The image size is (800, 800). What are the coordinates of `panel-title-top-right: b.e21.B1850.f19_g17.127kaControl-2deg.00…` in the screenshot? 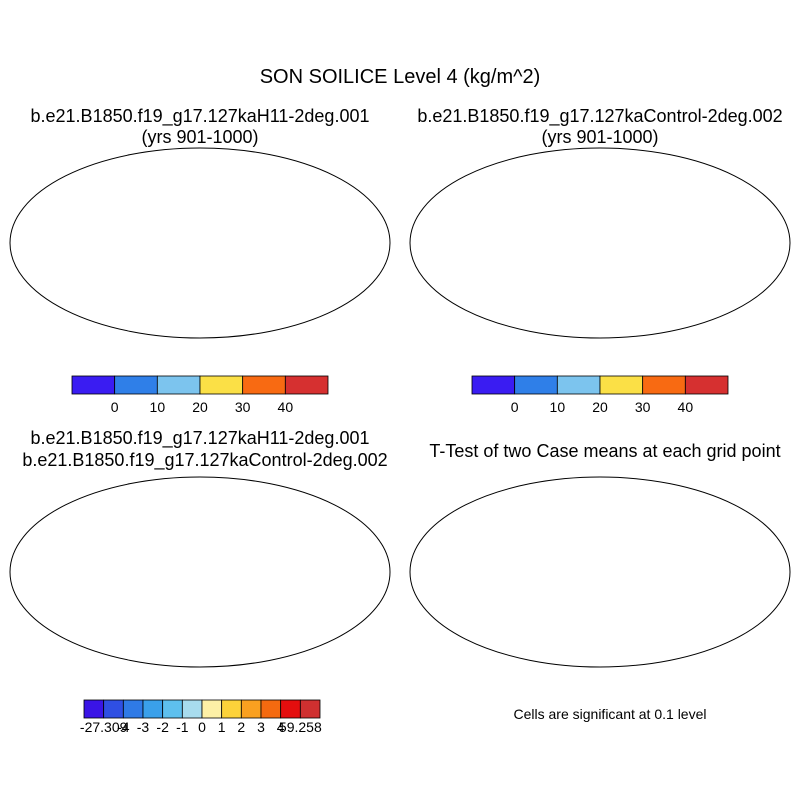 It's located at (600, 116).